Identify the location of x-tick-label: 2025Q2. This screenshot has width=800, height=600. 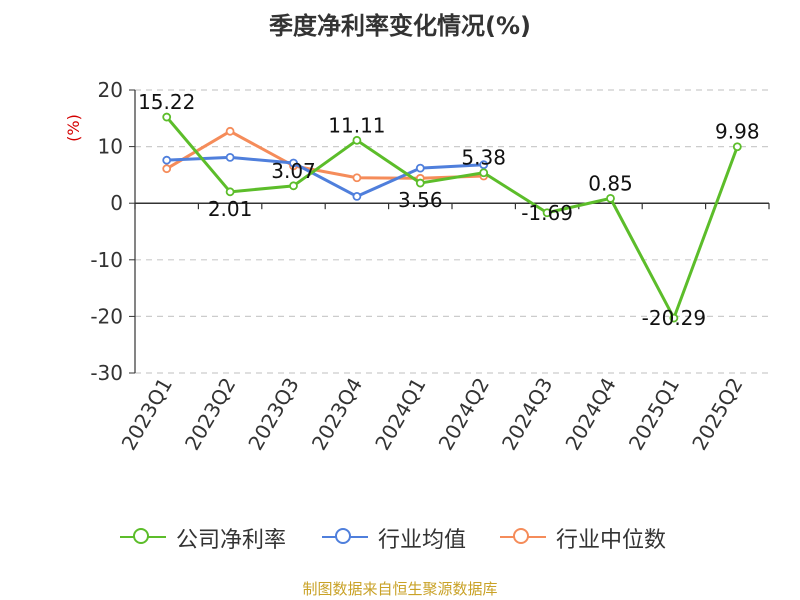
(717, 414).